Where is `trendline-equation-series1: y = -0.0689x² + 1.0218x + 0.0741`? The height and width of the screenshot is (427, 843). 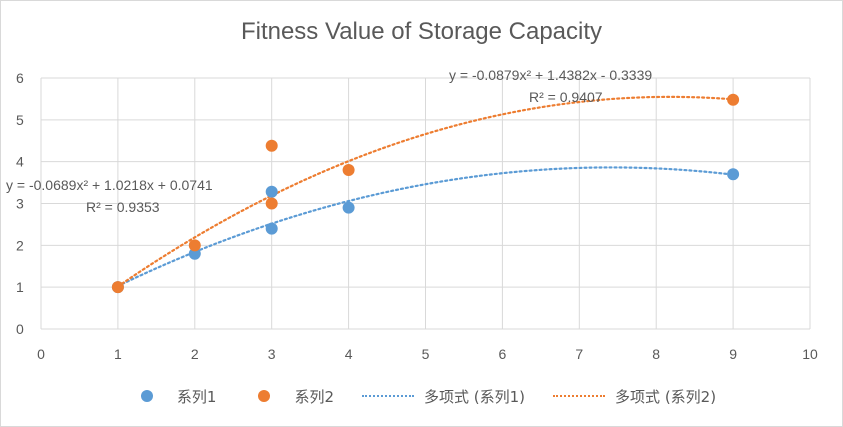 trendline-equation-series1: y = -0.0689x² + 1.0218x + 0.0741 is located at coordinates (109, 185).